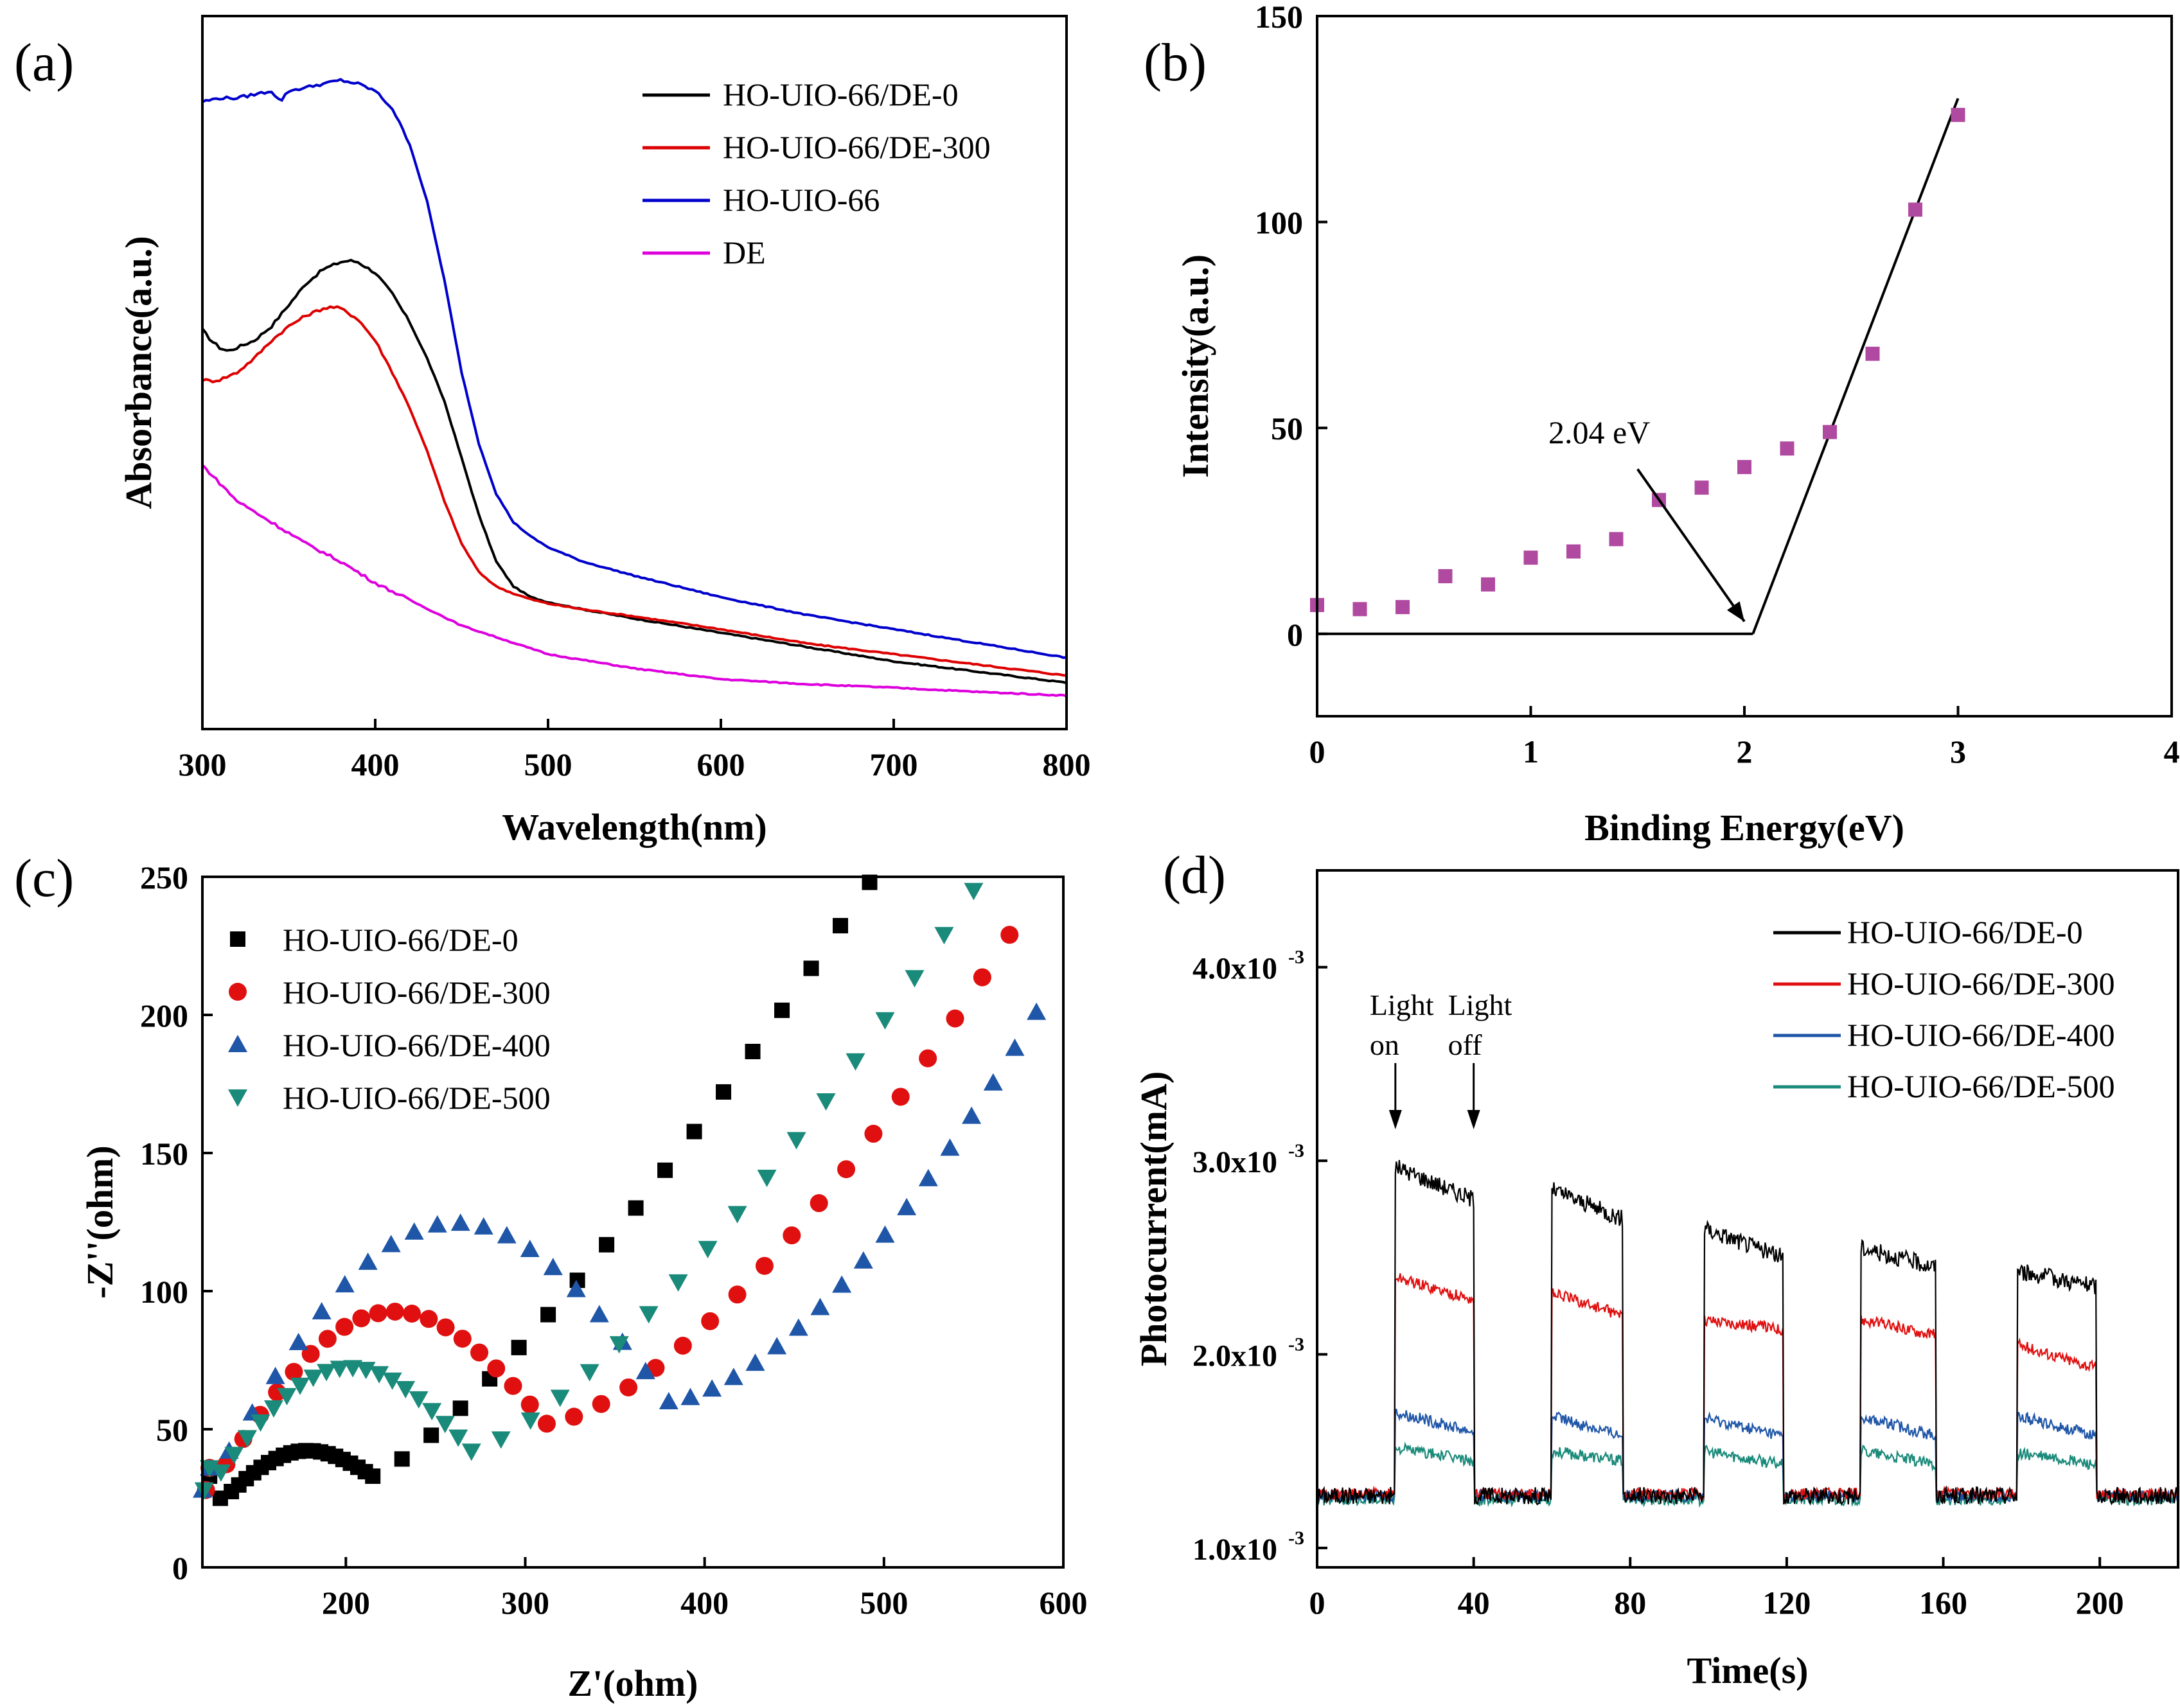 The height and width of the screenshot is (1708, 2180). I want to click on y-tick-label: 4.0x10, so click(1234, 969).